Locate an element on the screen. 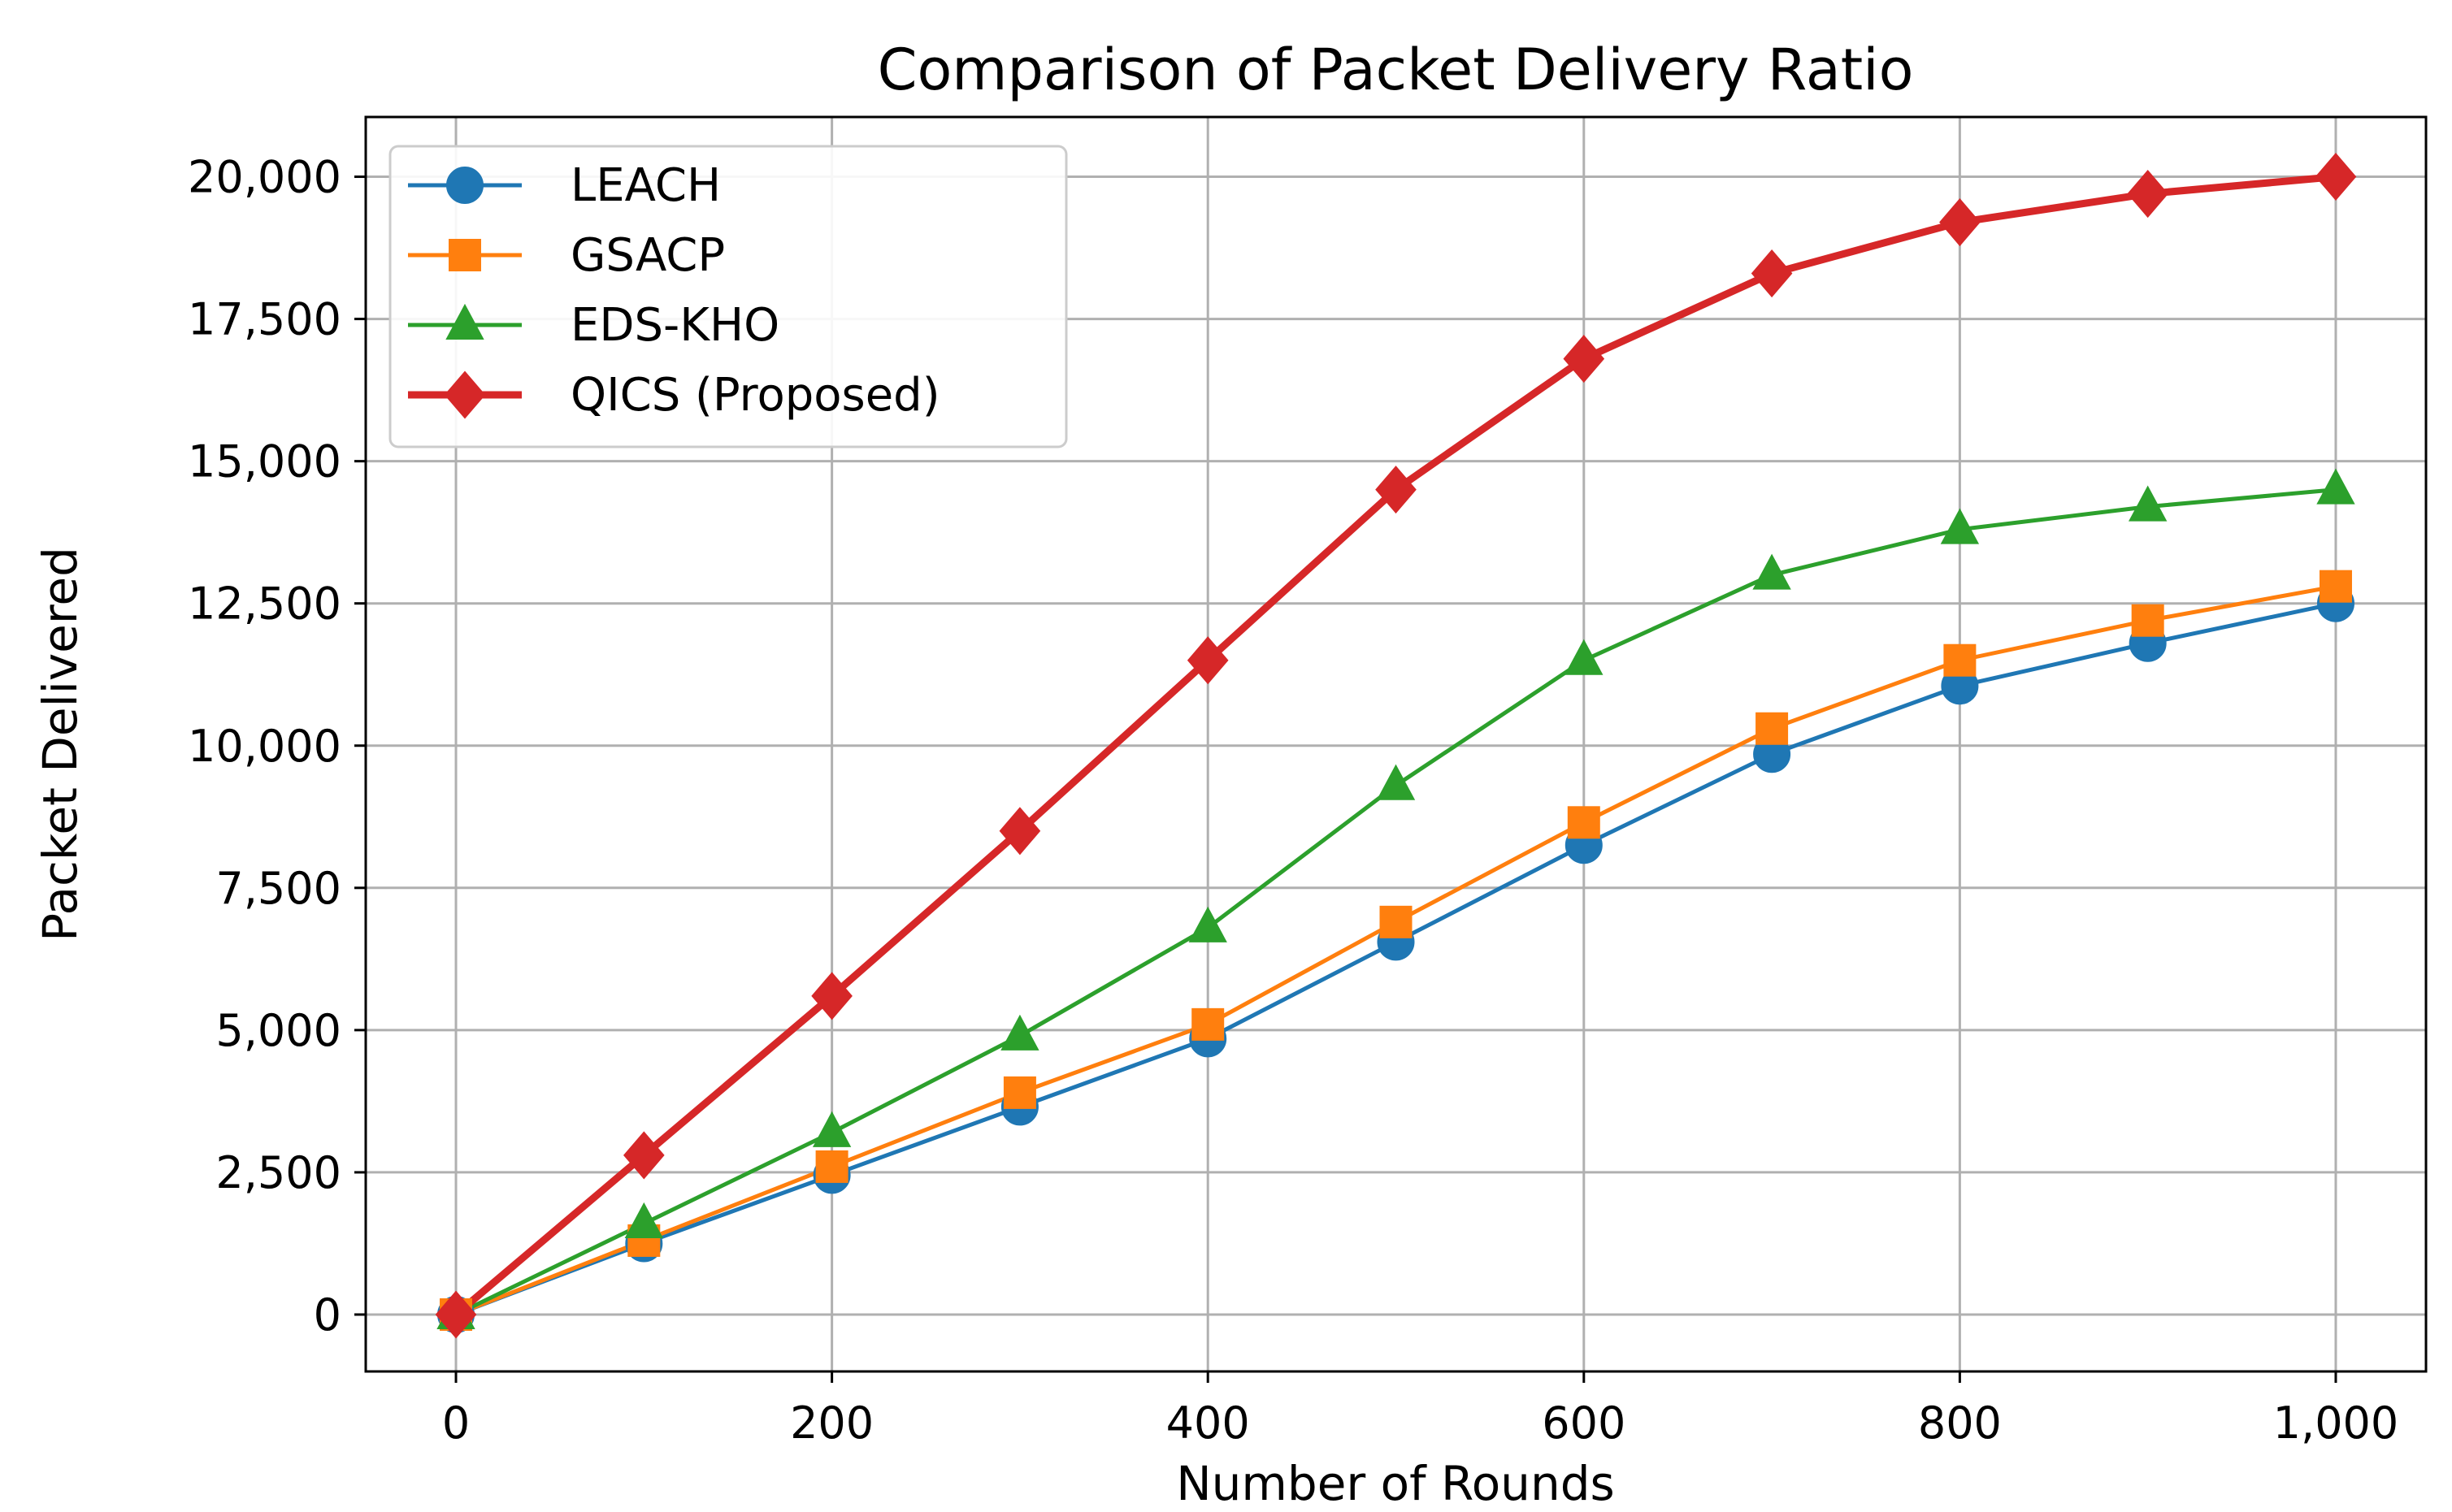 Image resolution: width=2452 pixels, height=1512 pixels. legend-item-gsacp: GSACP is located at coordinates (566, 255).